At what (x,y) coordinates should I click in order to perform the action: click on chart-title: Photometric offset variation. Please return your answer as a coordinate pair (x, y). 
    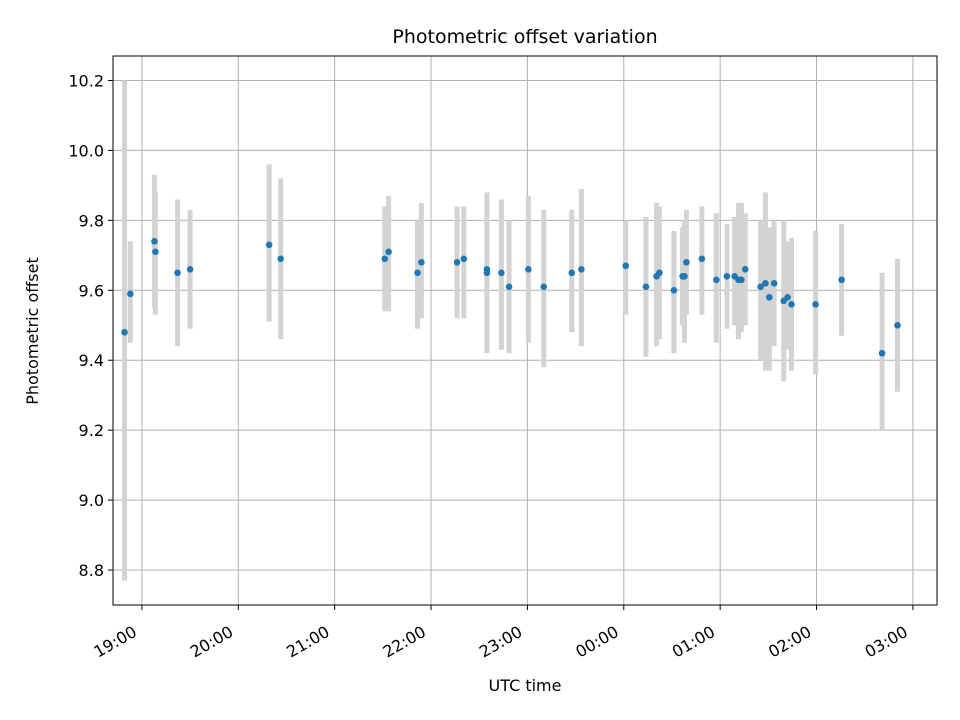
    Looking at the image, I should click on (524, 37).